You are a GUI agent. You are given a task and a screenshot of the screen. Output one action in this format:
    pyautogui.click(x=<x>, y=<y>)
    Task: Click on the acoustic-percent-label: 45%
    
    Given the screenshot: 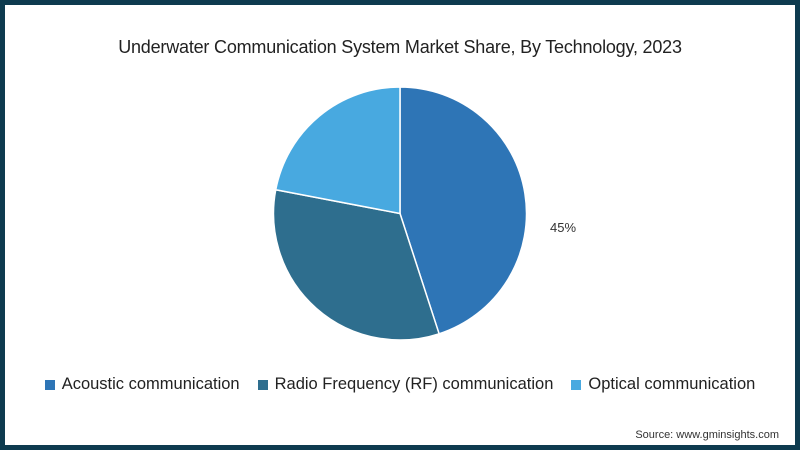 What is the action you would take?
    pyautogui.click(x=563, y=227)
    